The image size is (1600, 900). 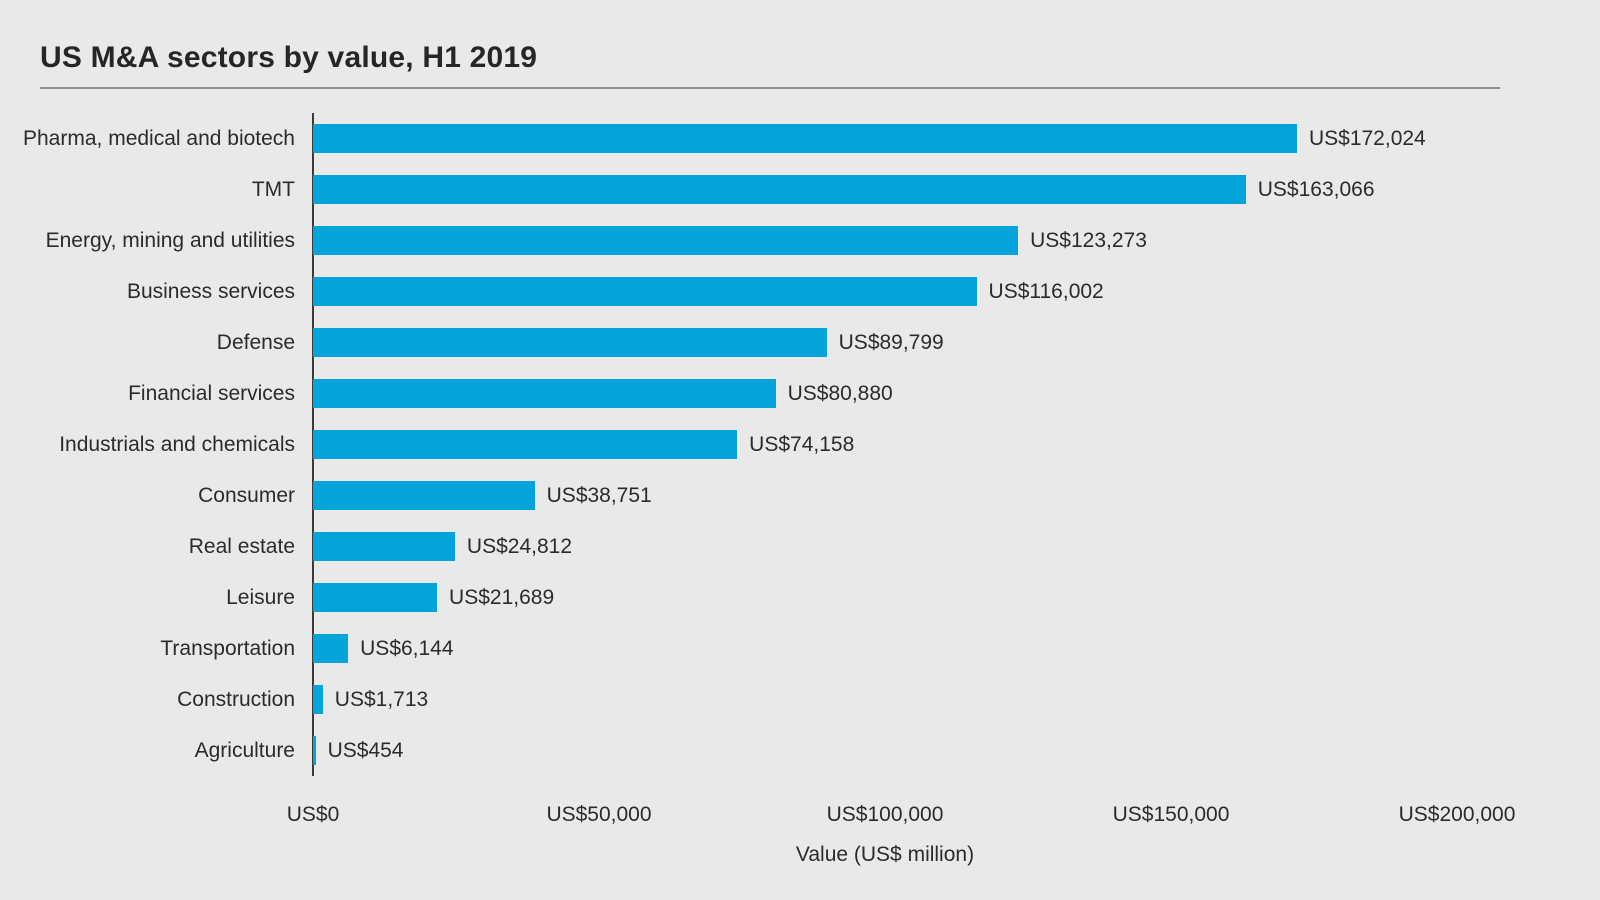 What do you see at coordinates (313, 814) in the screenshot?
I see `x-tick-label: US$0` at bounding box center [313, 814].